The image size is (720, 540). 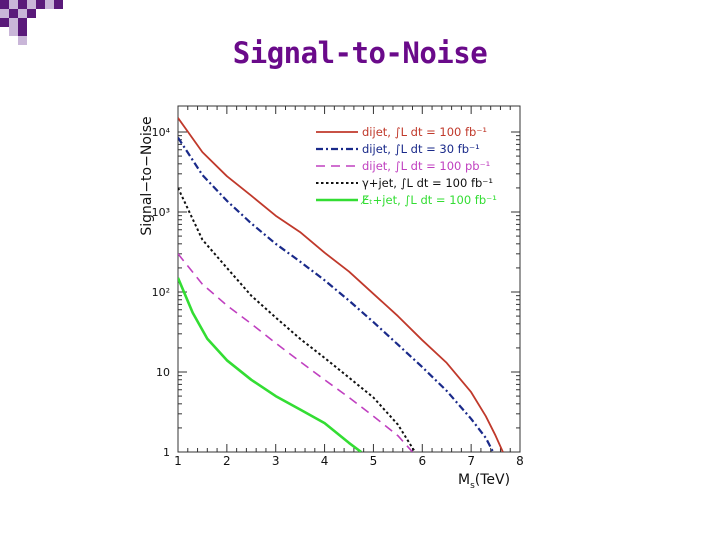 What do you see at coordinates (276, 461) in the screenshot?
I see `x-tick-label: 3` at bounding box center [276, 461].